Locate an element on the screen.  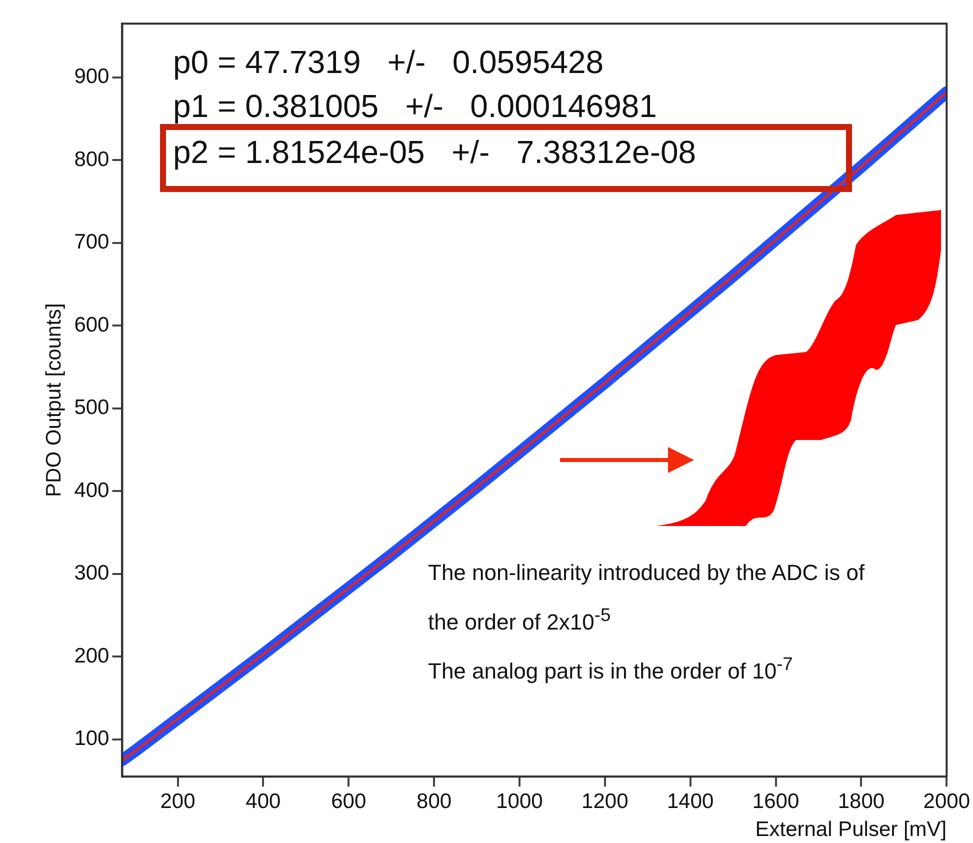
y-tick-label: 100 is located at coordinates (92, 738).